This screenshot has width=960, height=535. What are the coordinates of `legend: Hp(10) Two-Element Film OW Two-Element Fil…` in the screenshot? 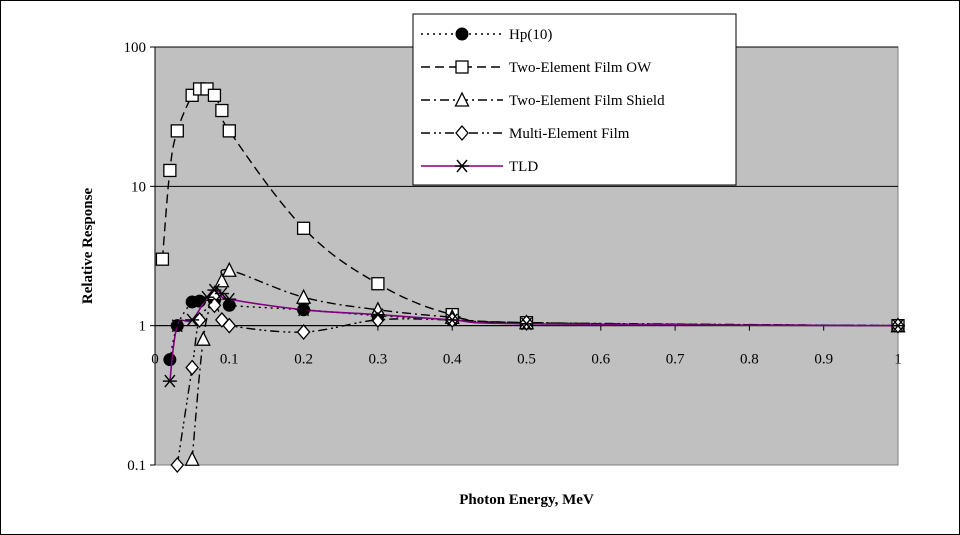 It's located at (574, 99).